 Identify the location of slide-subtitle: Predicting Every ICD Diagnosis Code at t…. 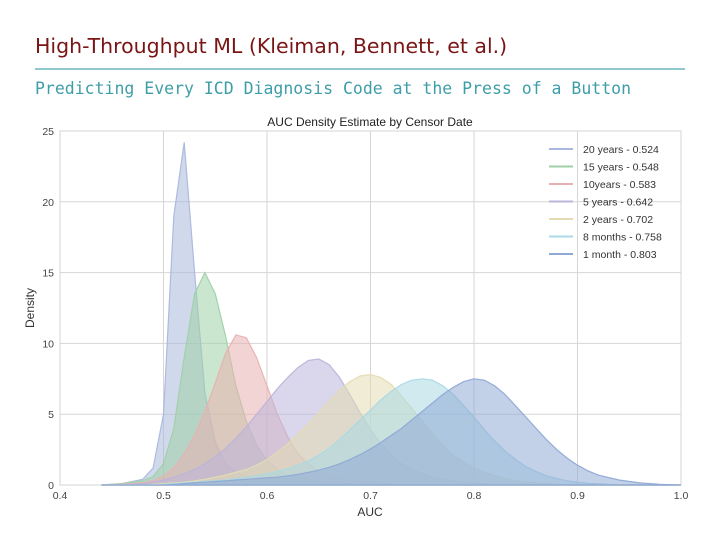
(333, 88).